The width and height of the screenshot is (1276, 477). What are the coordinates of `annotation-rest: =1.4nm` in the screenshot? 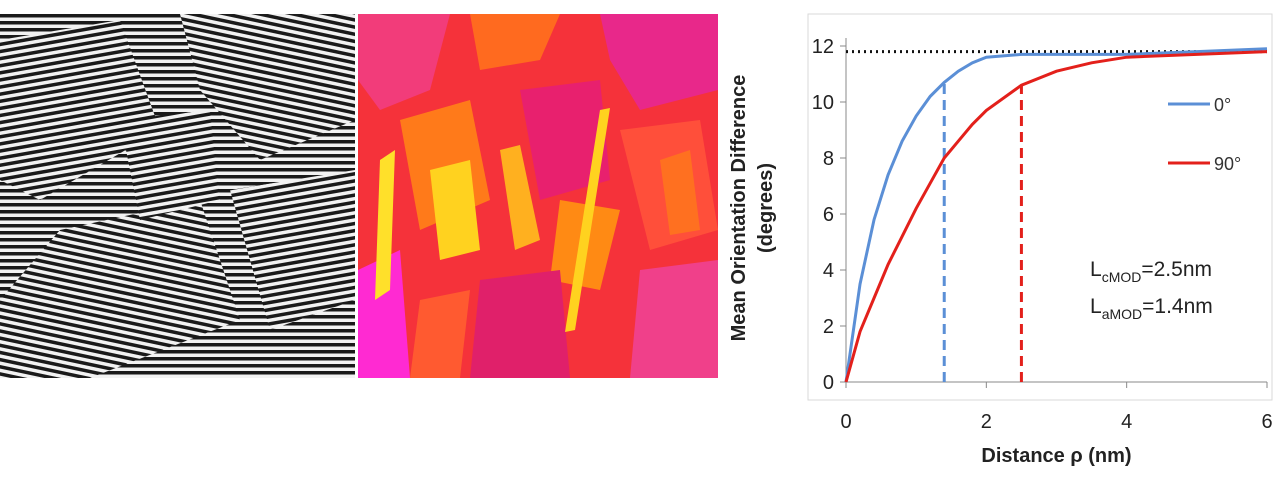 It's located at (1177, 306).